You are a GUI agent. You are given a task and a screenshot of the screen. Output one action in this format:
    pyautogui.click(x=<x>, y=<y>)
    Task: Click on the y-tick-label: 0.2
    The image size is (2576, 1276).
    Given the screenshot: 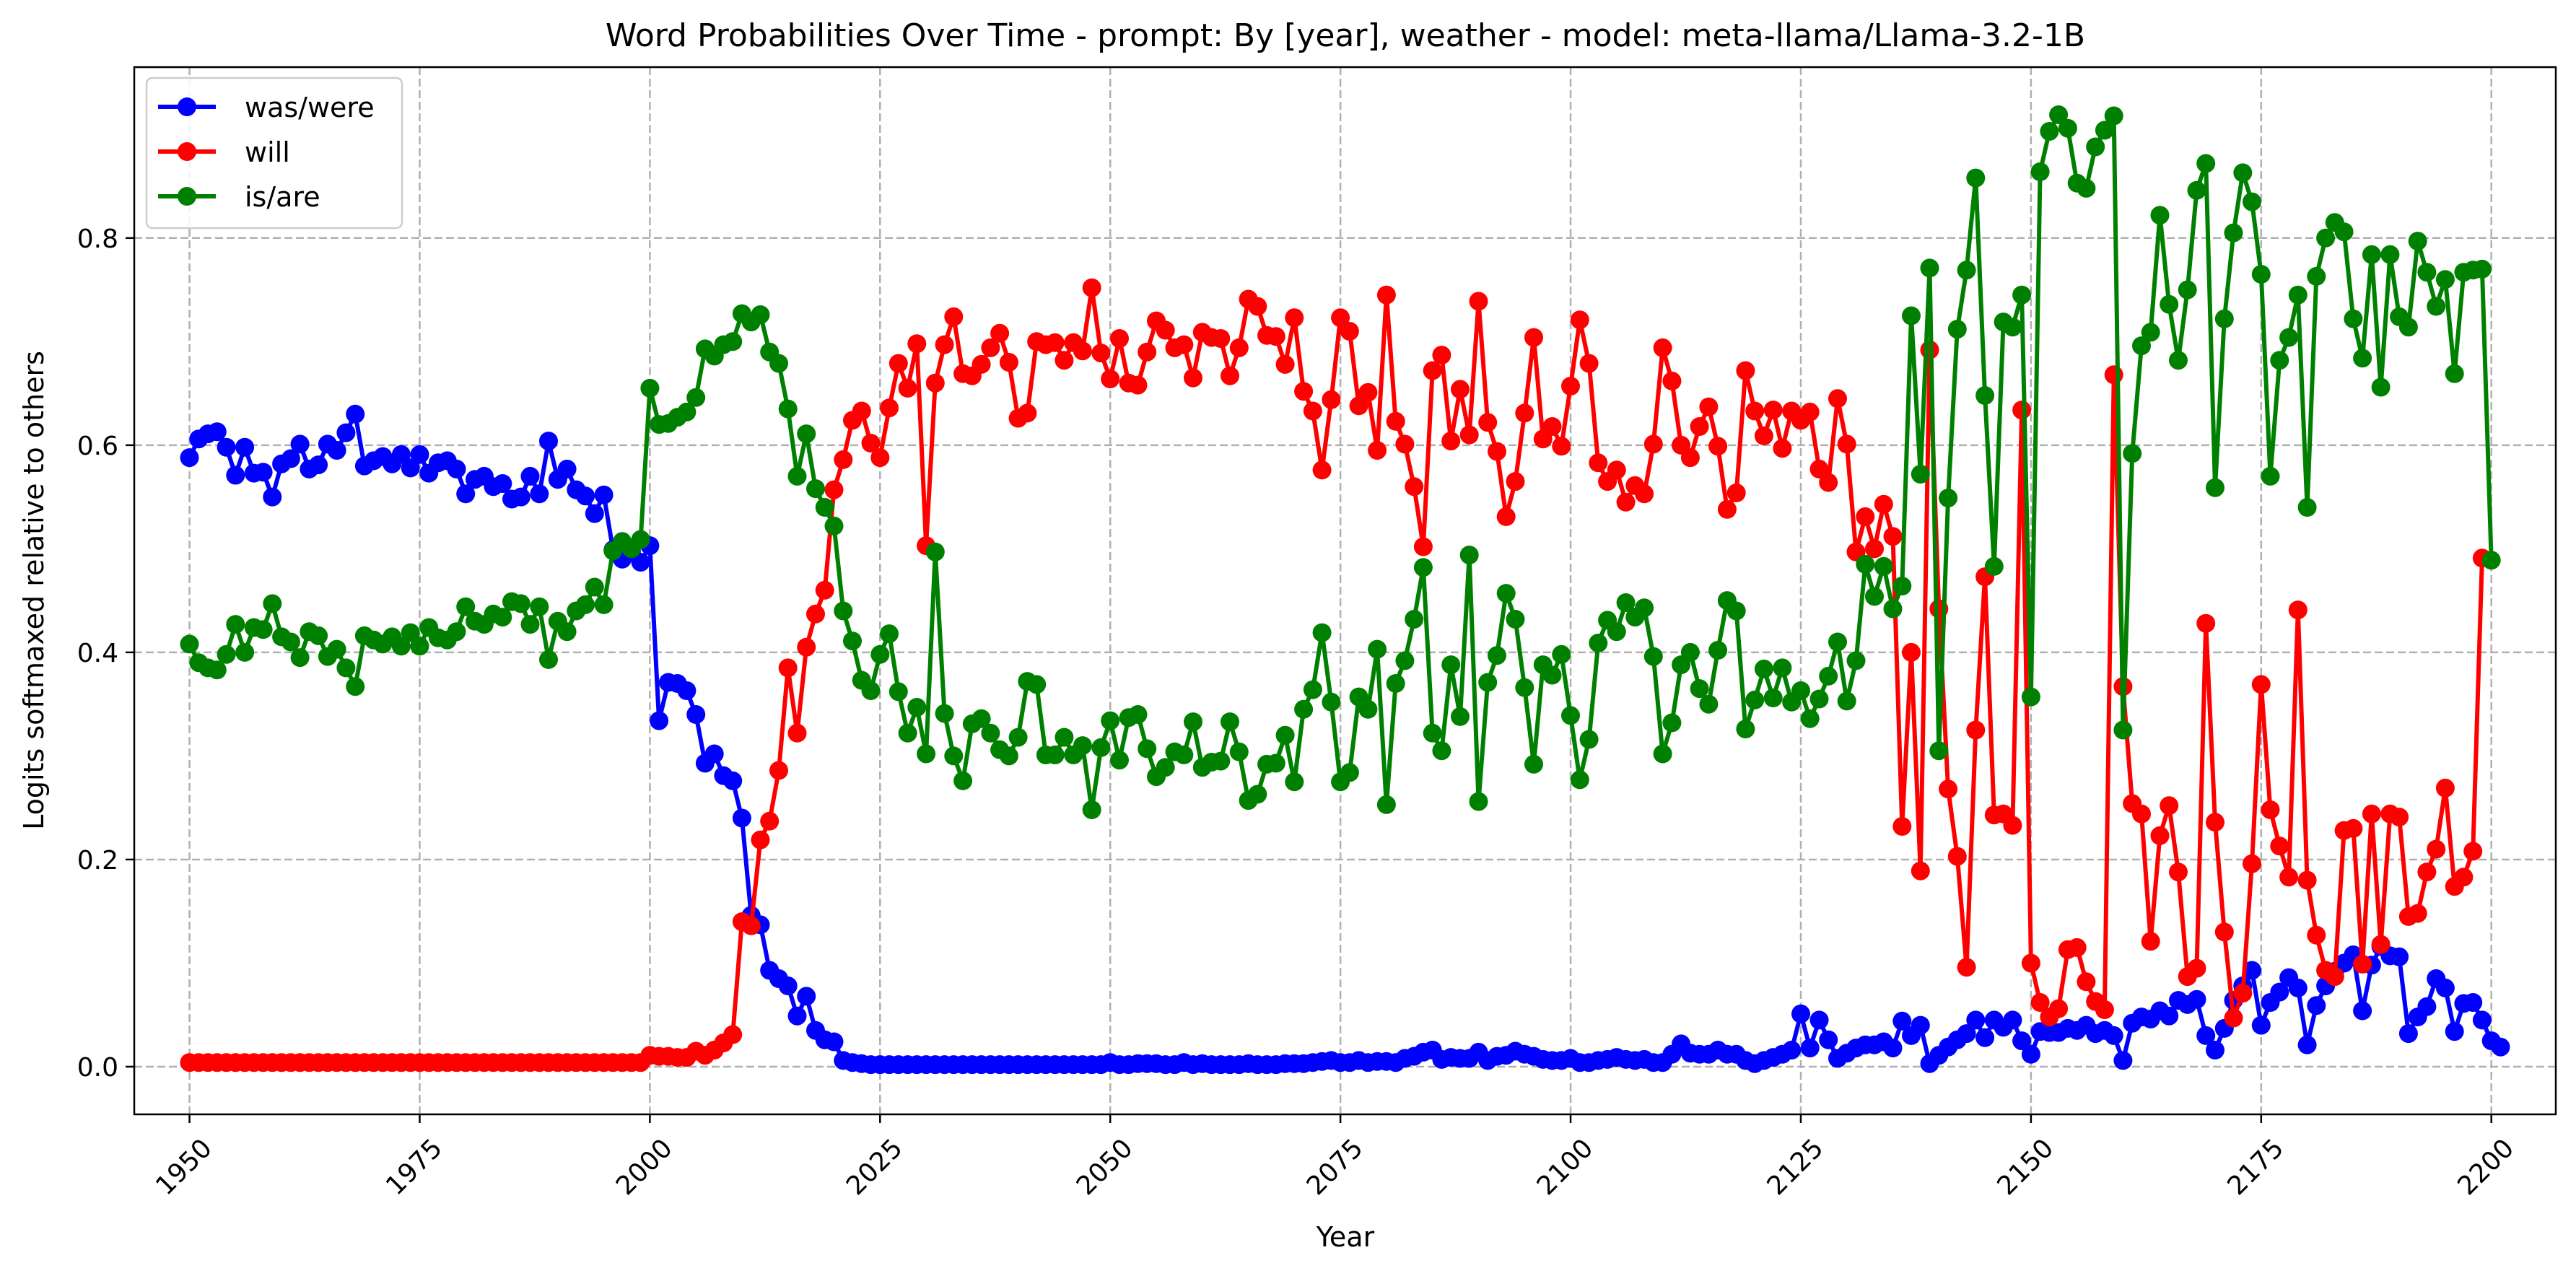 What is the action you would take?
    pyautogui.click(x=97, y=860)
    